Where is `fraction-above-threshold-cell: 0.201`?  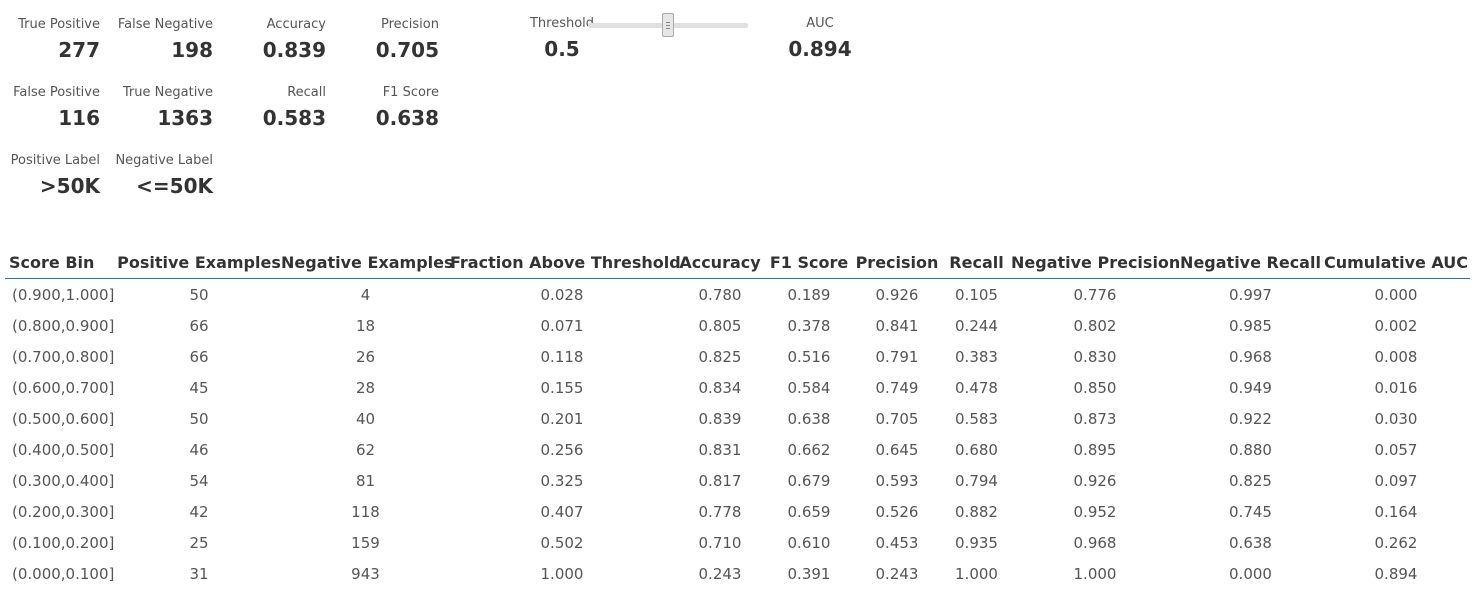
fraction-above-threshold-cell: 0.201 is located at coordinates (562, 418).